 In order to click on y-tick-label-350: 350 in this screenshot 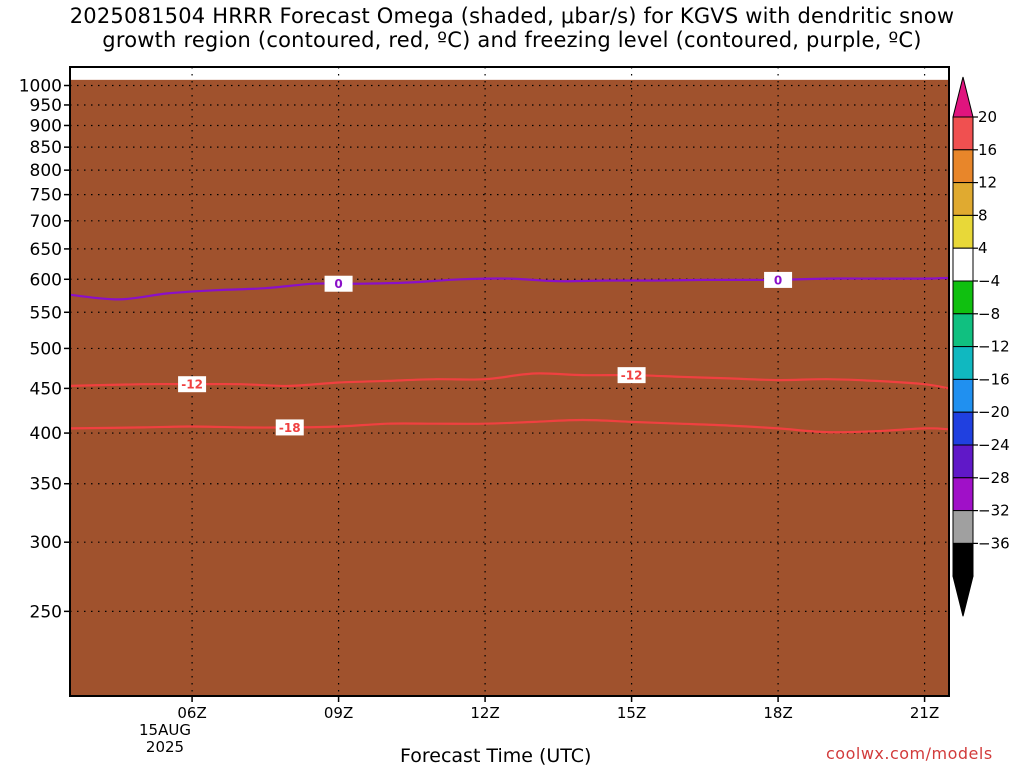, I will do `click(46, 485)`.